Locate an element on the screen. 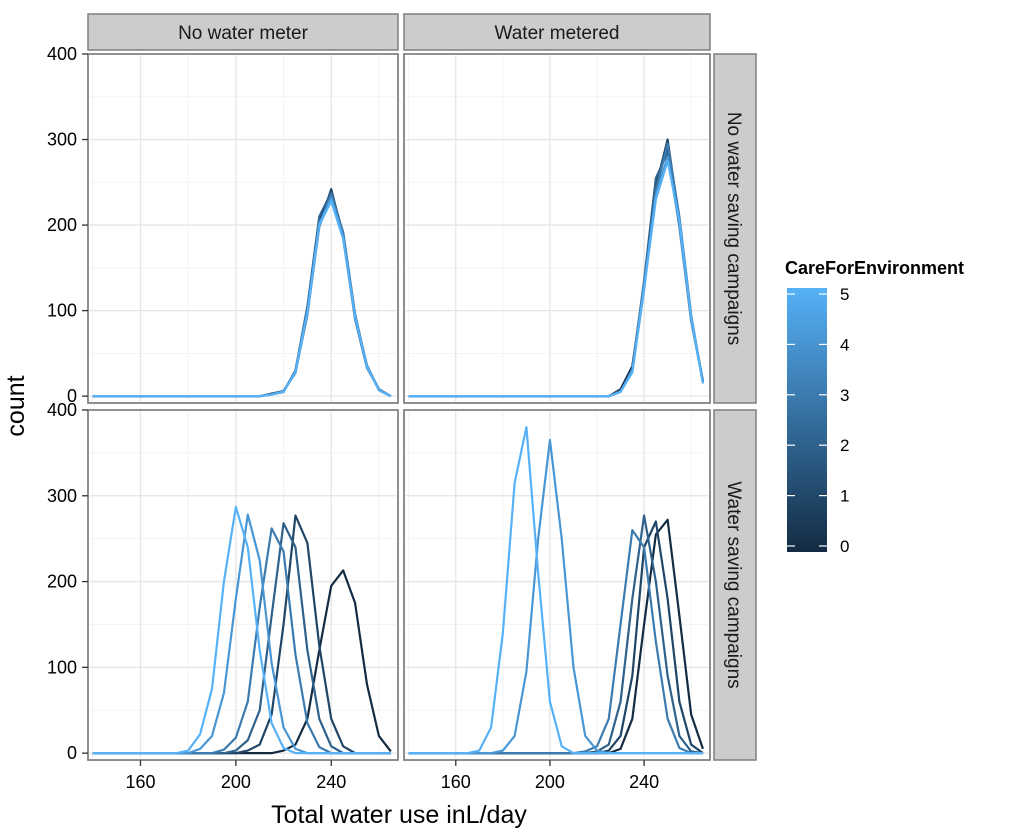  legend-tick-label: 2 is located at coordinates (844, 445).